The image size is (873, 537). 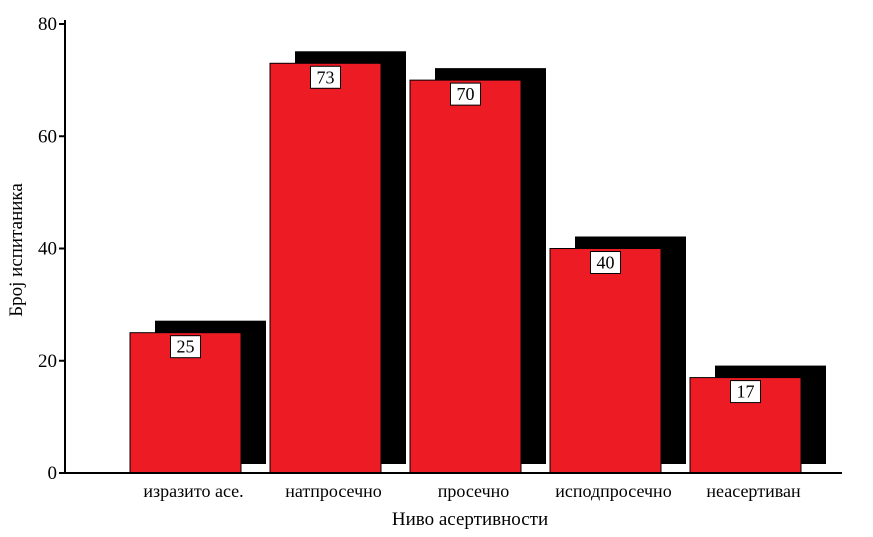 What do you see at coordinates (47, 136) in the screenshot?
I see `y-tick-label: 60` at bounding box center [47, 136].